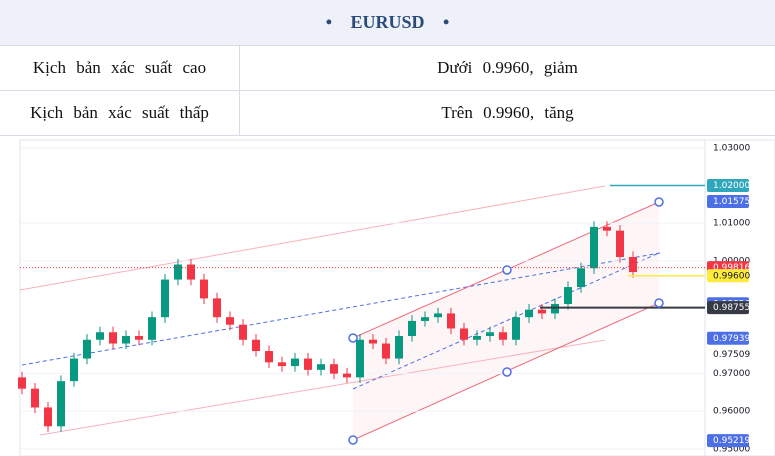  I want to click on price-label: 0.97509, so click(731, 355).